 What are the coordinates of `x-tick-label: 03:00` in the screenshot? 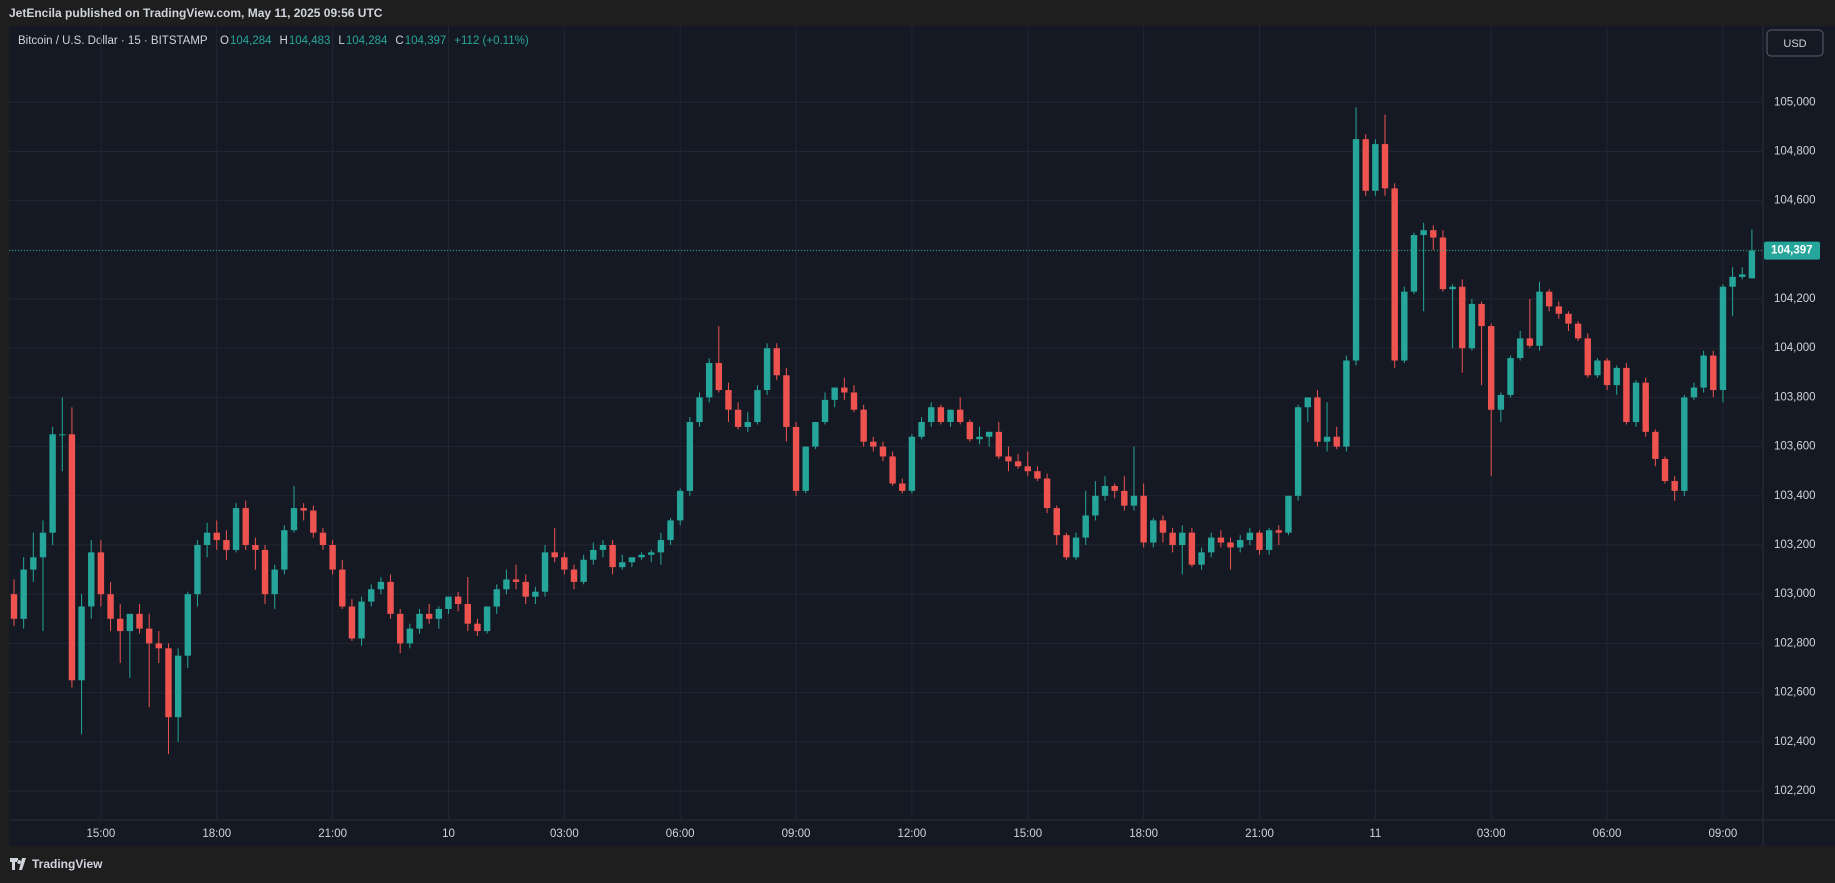 It's located at (1491, 834).